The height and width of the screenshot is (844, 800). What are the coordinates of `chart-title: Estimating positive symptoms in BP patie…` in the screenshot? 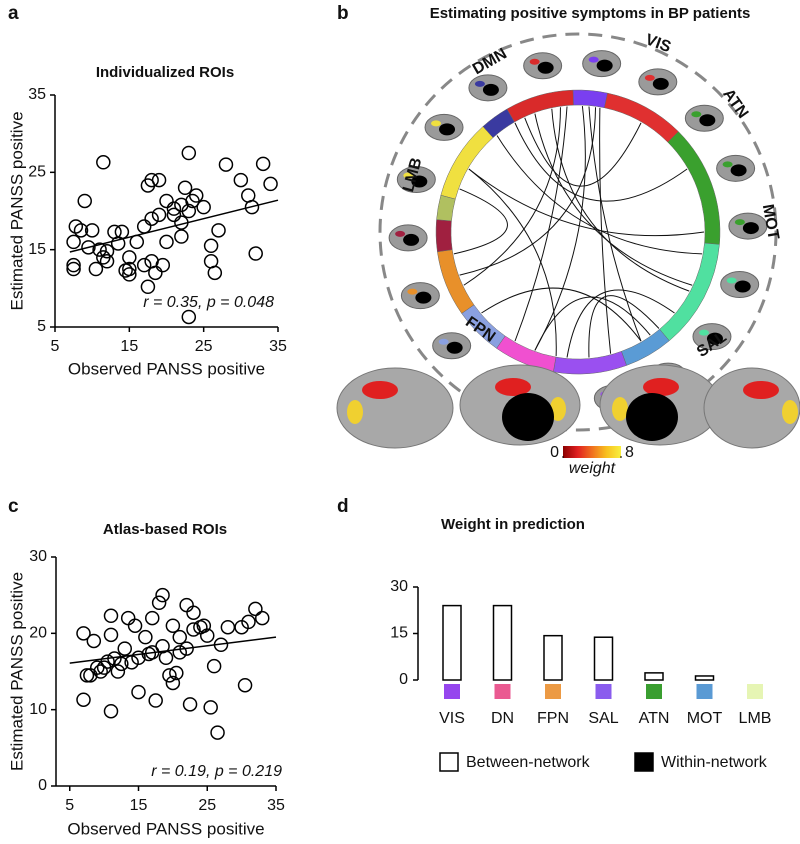 It's located at (590, 13).